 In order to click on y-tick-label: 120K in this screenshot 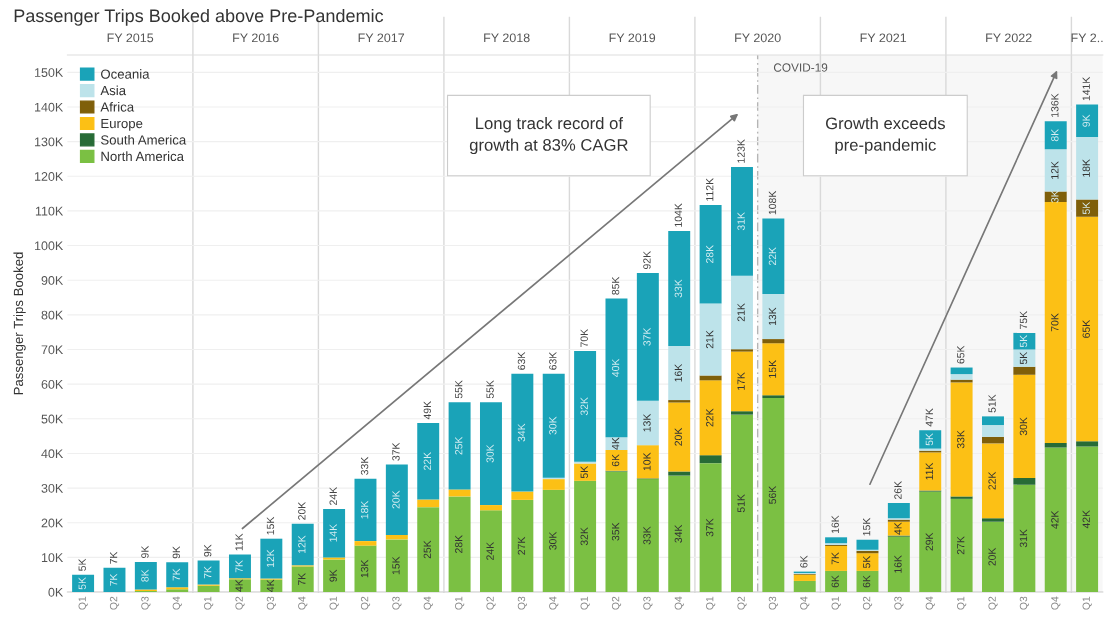, I will do `click(49, 176)`.